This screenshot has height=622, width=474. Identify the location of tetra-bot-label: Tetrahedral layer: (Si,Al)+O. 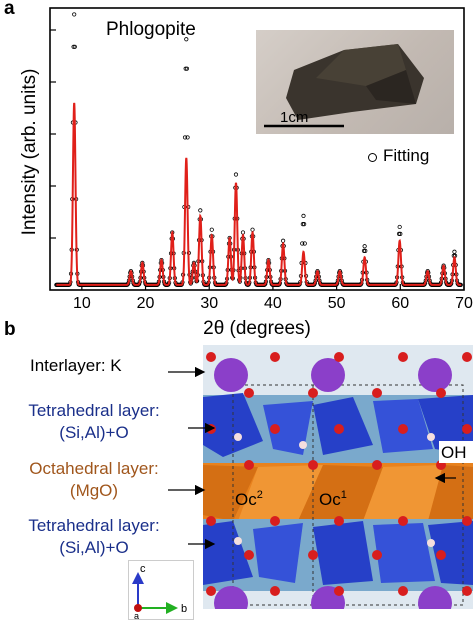
(94, 537).